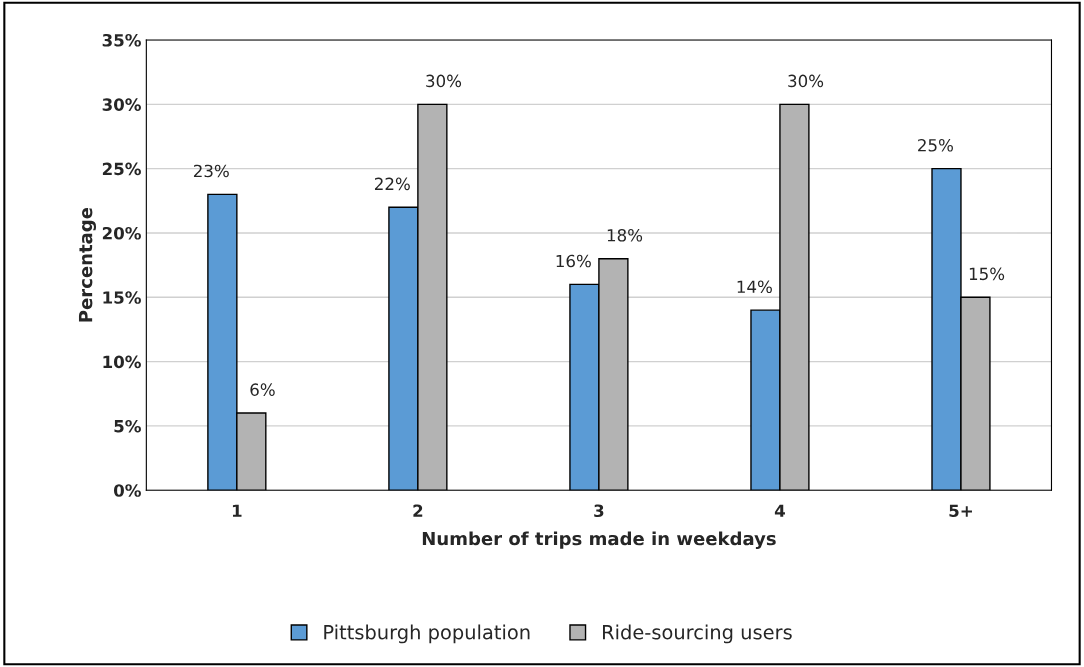 This screenshot has width=1084, height=667. Describe the element at coordinates (573, 261) in the screenshot. I see `data-label: 16%` at that location.